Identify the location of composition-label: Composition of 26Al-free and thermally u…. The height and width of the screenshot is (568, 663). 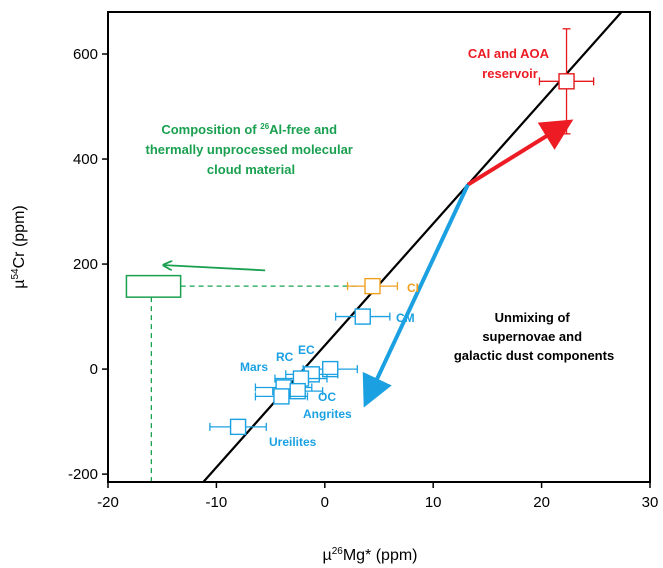
(251, 149).